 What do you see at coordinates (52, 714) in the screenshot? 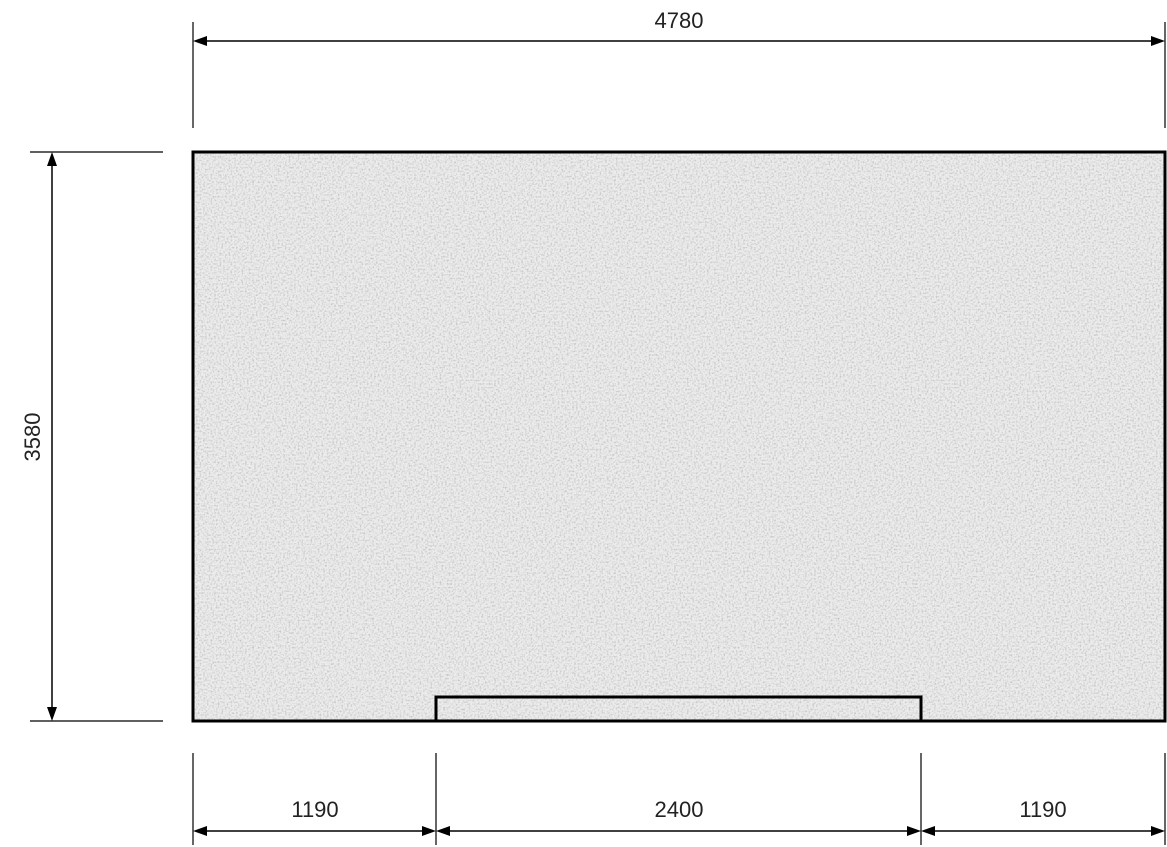
I see `arrowhead-left-bottom` at bounding box center [52, 714].